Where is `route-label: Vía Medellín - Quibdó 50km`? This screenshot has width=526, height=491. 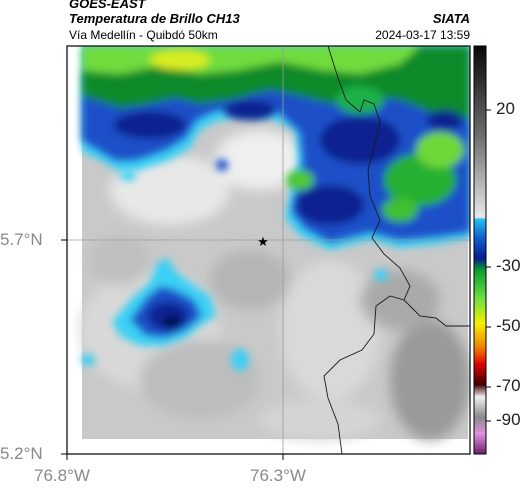
route-label: Vía Medellín - Quibdó 50km is located at coordinates (143, 35).